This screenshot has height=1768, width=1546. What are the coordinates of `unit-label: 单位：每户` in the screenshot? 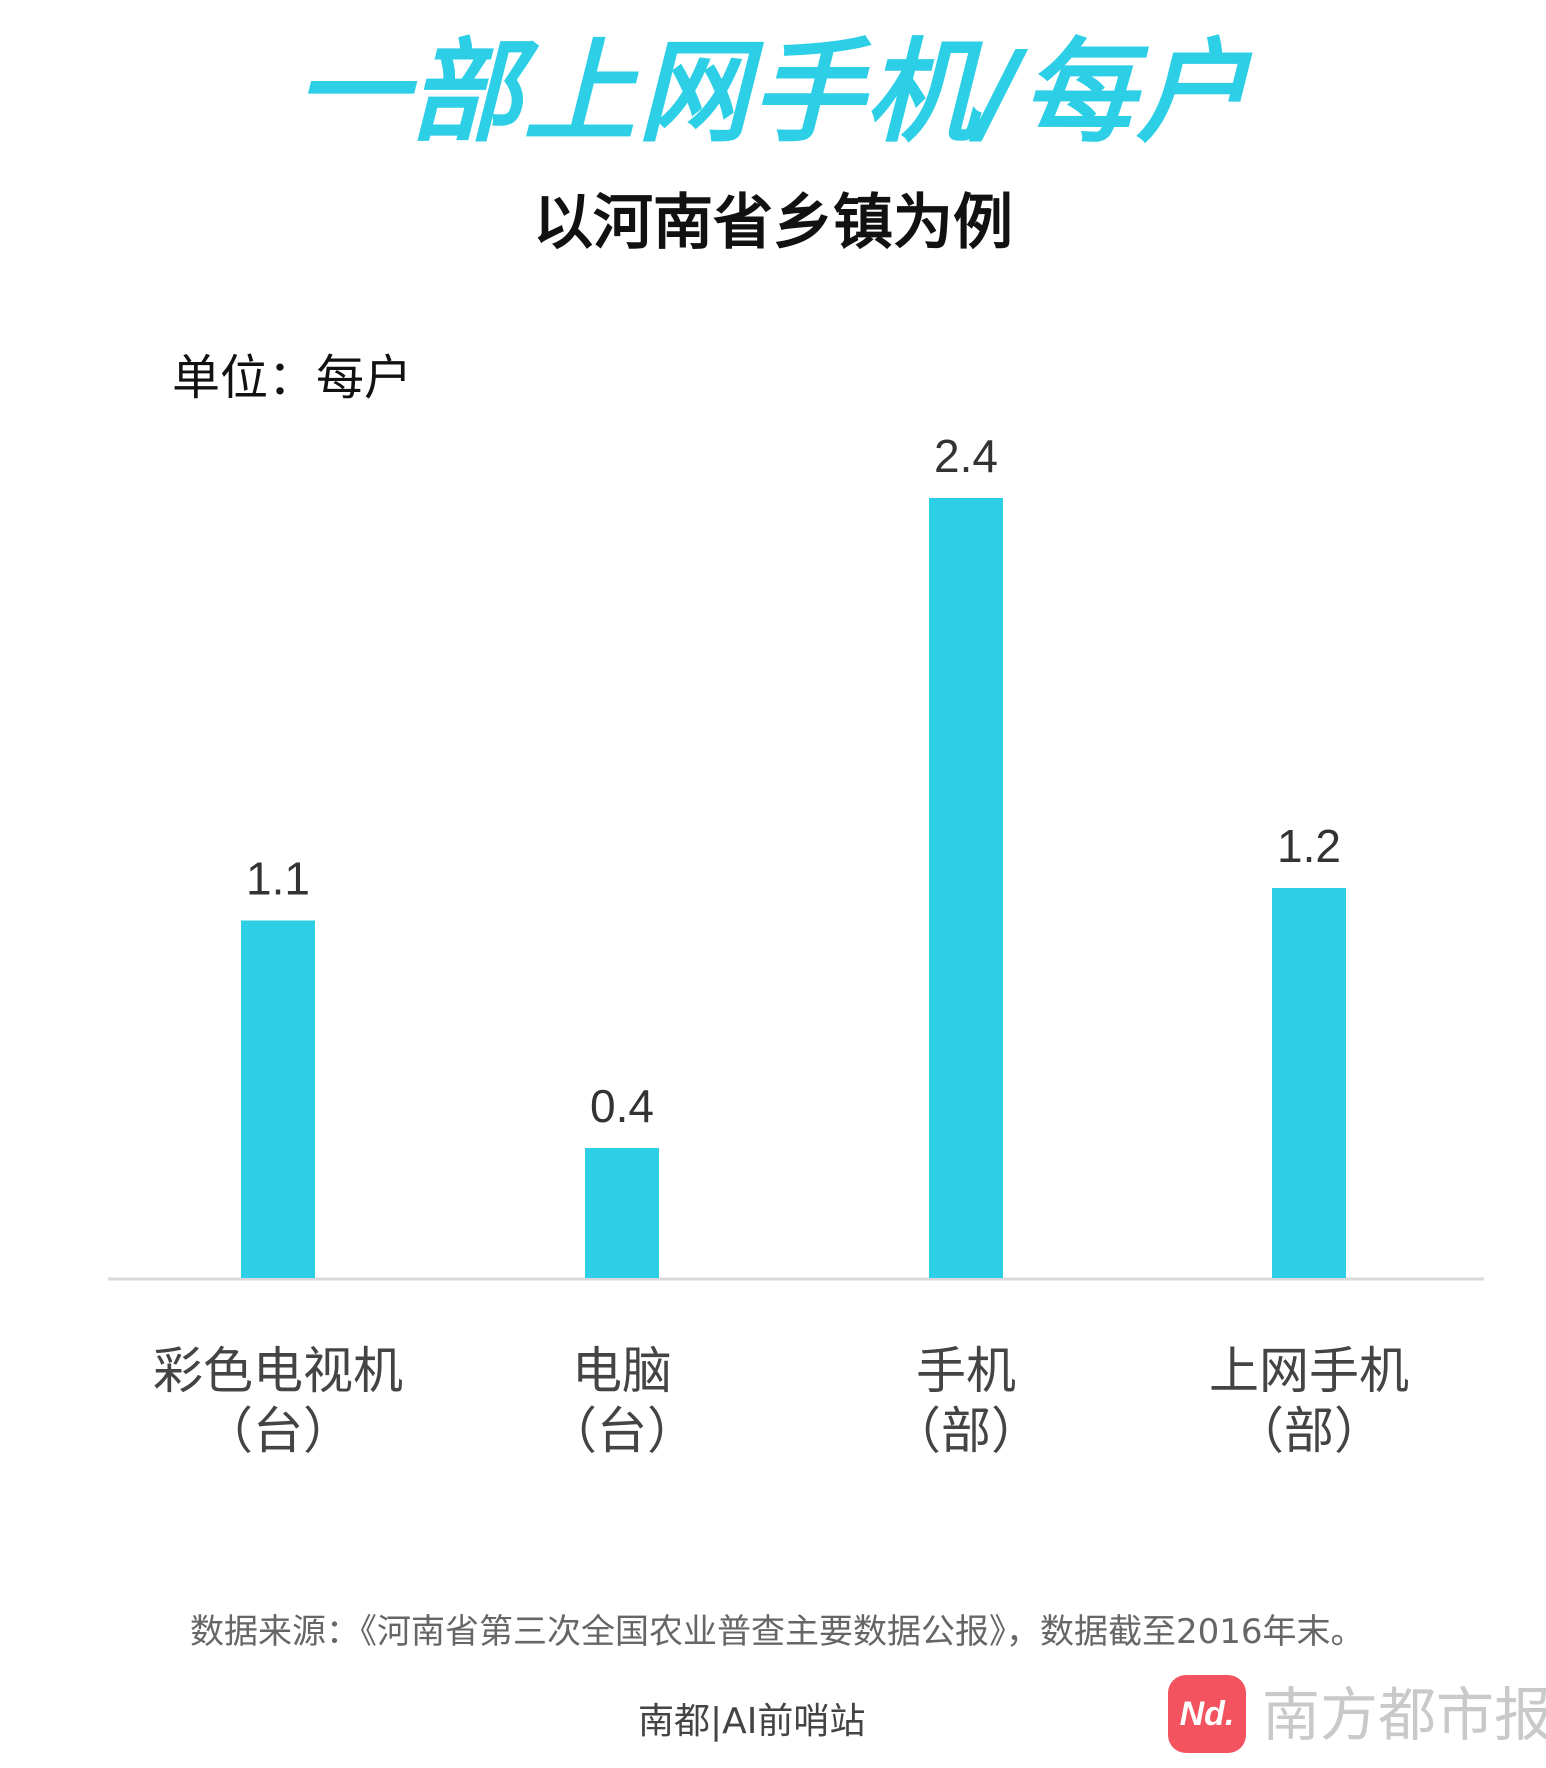 It's located at (292, 378).